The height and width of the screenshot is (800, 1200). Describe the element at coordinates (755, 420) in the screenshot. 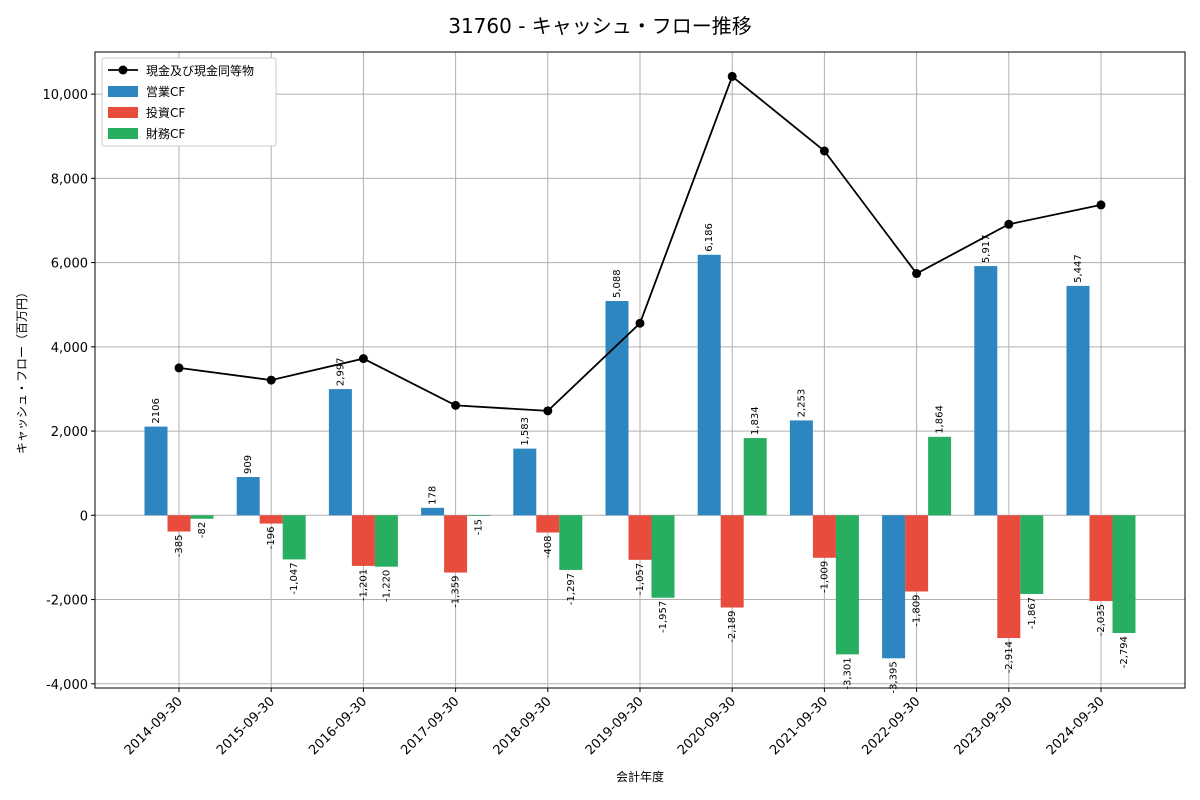

I see `data-label: 1,834` at that location.